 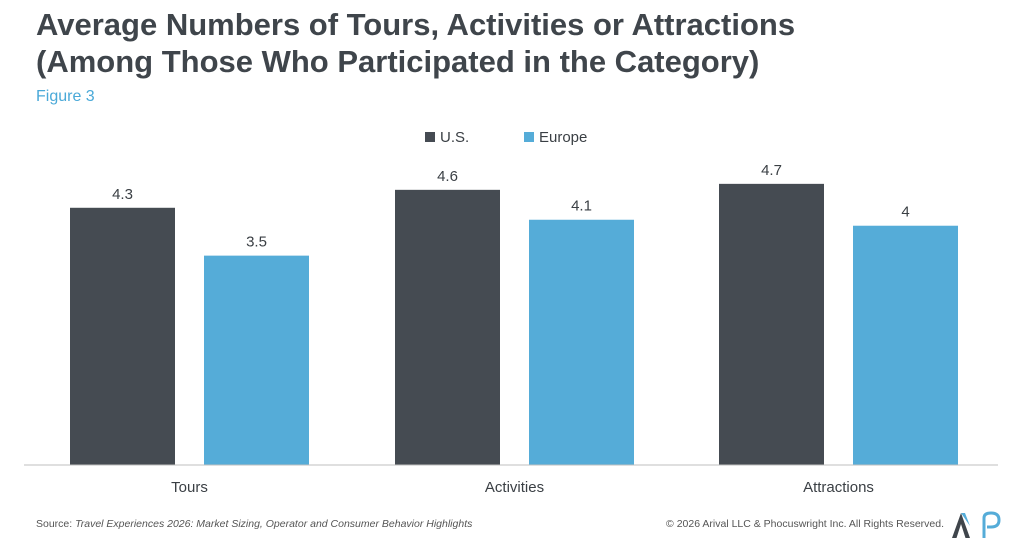 I want to click on brand-logos, so click(x=976, y=524).